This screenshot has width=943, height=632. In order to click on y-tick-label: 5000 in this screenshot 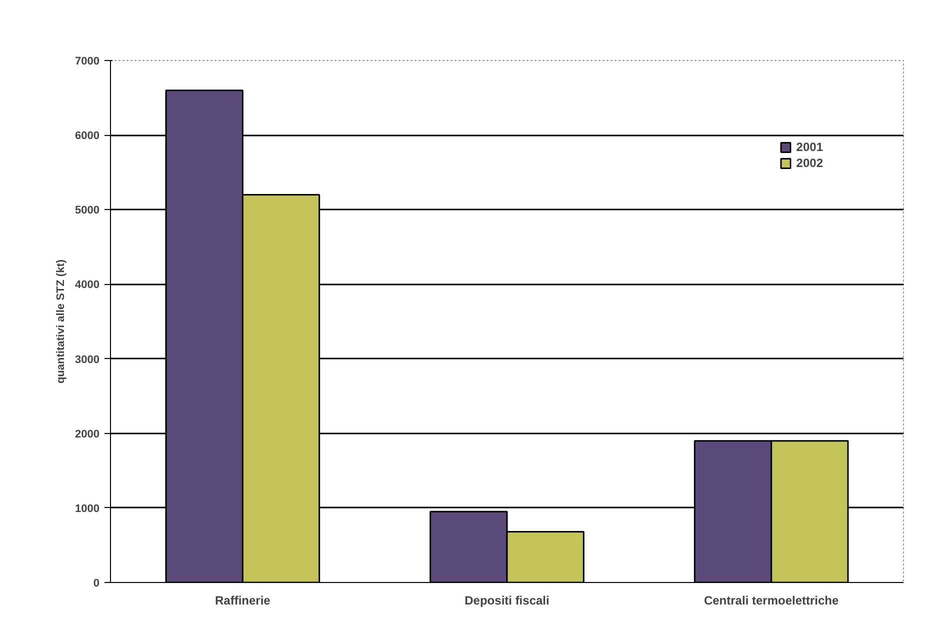, I will do `click(87, 210)`.